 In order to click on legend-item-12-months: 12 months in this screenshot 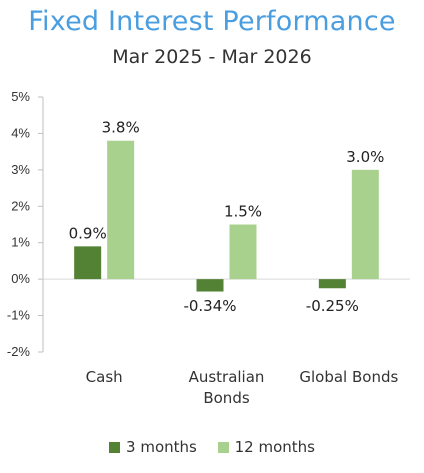, I will do `click(266, 447)`.